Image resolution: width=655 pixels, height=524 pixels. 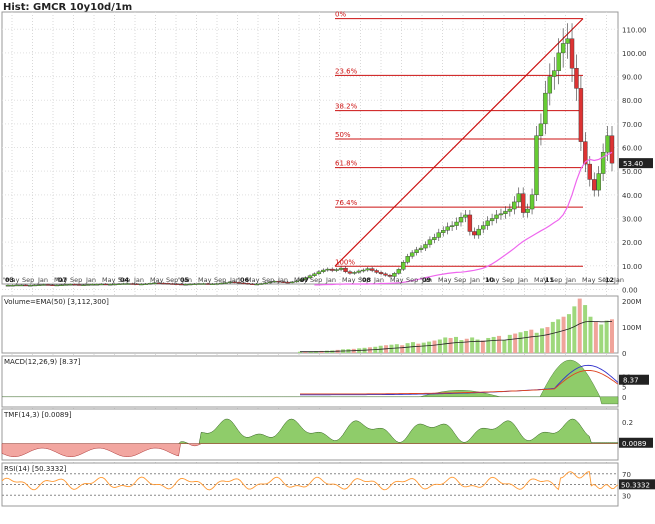 What do you see at coordinates (459, 380) in the screenshot?
I see `macd-line` at bounding box center [459, 380].